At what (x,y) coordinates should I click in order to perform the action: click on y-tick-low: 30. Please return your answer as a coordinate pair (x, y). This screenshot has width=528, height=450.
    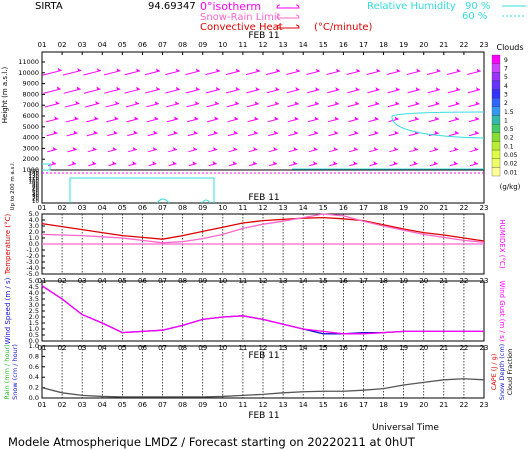
    Looking at the image, I should click on (35, 198).